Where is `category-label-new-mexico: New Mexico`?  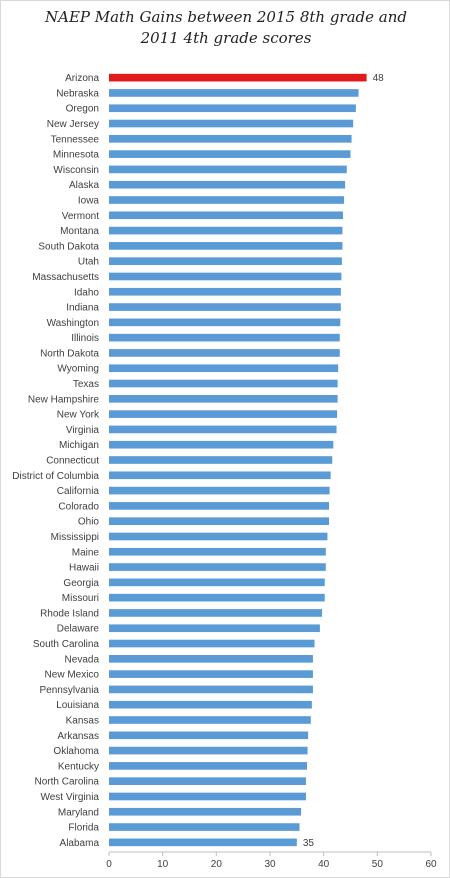 category-label-new-mexico: New Mexico is located at coordinates (72, 675).